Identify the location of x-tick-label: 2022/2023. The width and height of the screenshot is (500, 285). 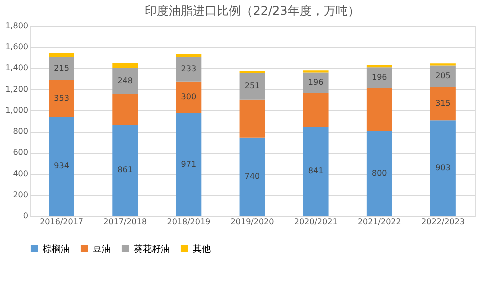
(443, 222).